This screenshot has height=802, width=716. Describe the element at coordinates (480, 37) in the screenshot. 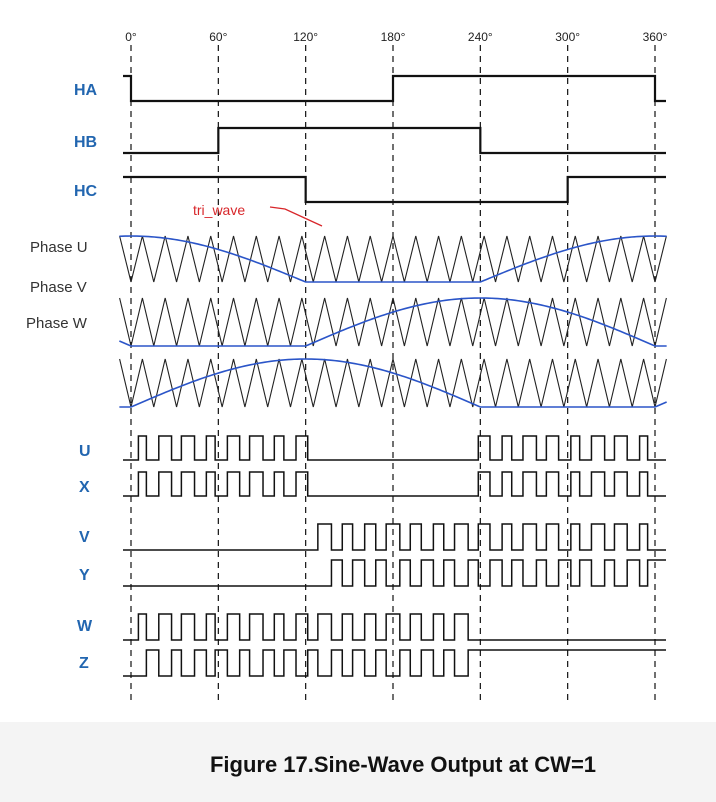

I see `angle-tick-label: 240°` at that location.